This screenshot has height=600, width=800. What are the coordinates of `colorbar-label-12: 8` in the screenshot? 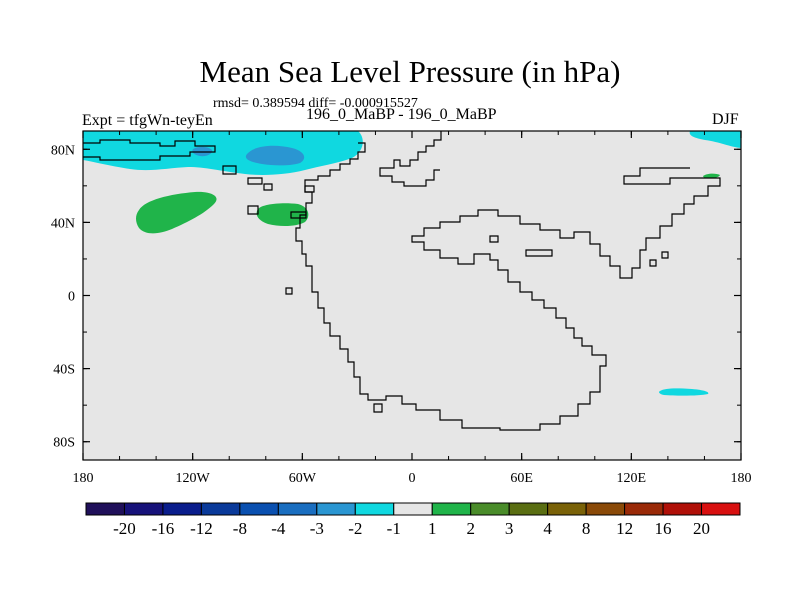 It's located at (586, 528).